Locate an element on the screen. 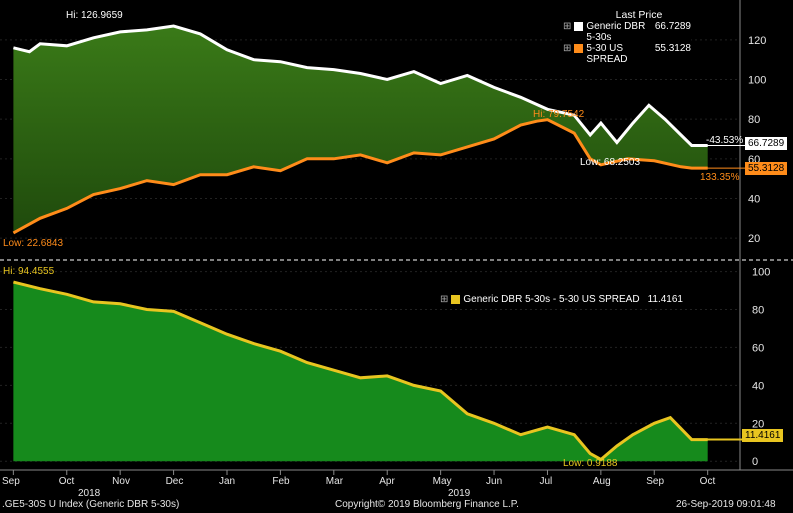  annotation-low-diff: Low: 0.9188 is located at coordinates (590, 463).